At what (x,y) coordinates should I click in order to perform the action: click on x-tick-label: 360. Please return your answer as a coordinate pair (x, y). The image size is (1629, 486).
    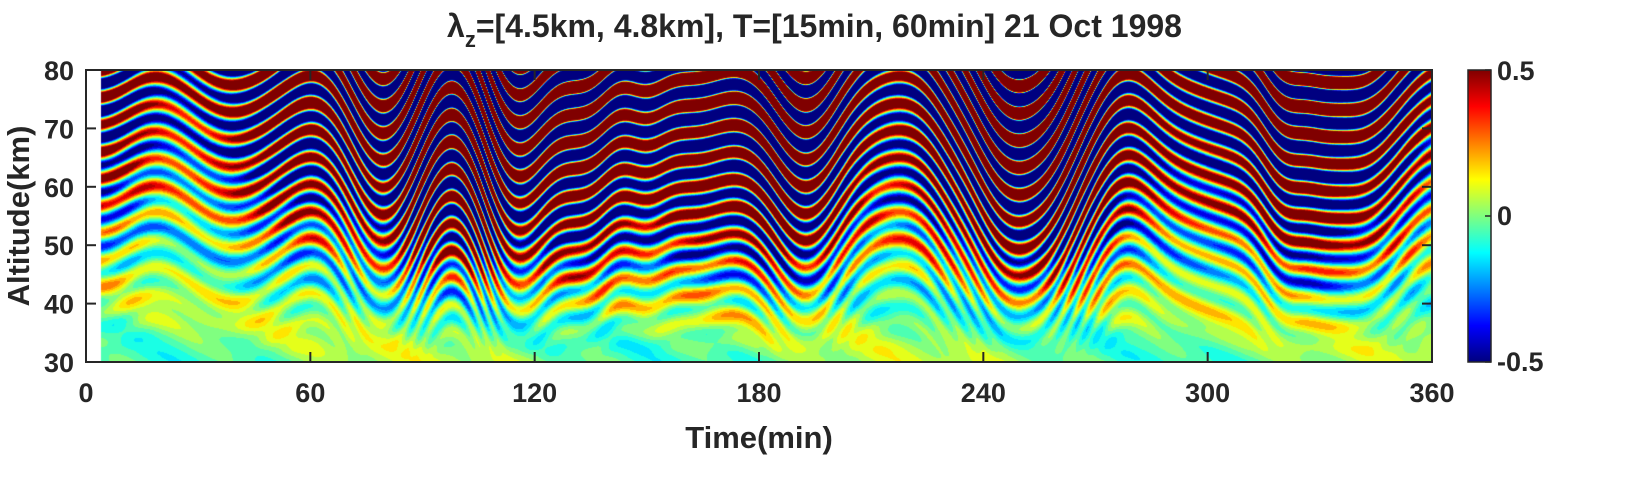
    Looking at the image, I should click on (1431, 393).